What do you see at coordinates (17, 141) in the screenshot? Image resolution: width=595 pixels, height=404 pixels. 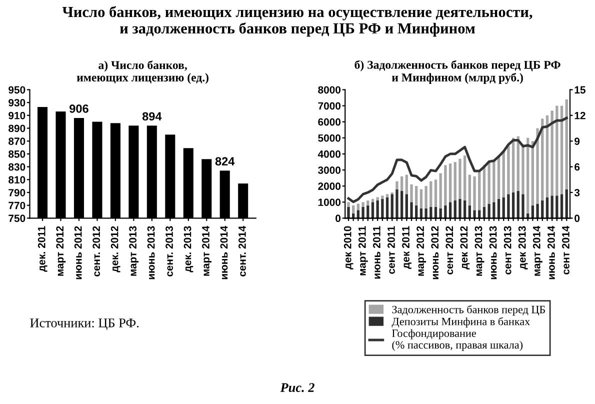 I see `y-tick-label: 870` at bounding box center [17, 141].